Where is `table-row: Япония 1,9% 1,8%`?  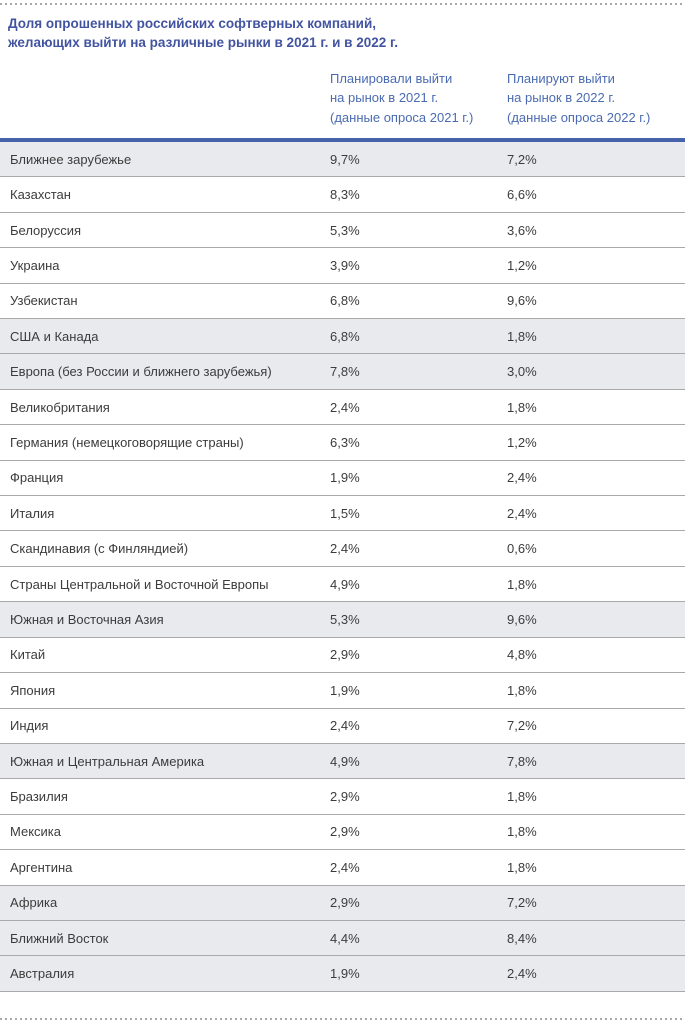
table-row: Япония 1,9% 1,8% is located at coordinates (342, 691).